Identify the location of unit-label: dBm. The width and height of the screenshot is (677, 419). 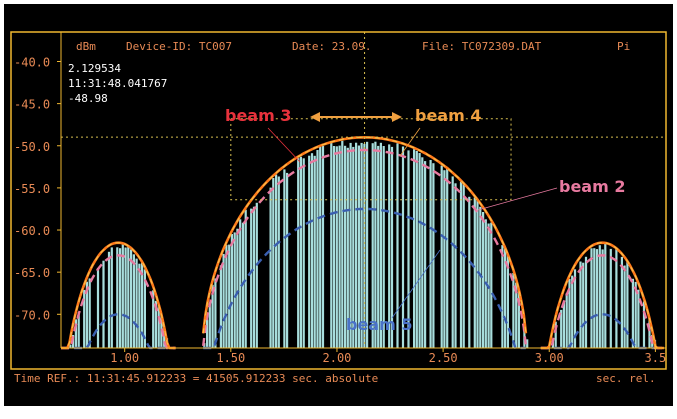
(86, 46).